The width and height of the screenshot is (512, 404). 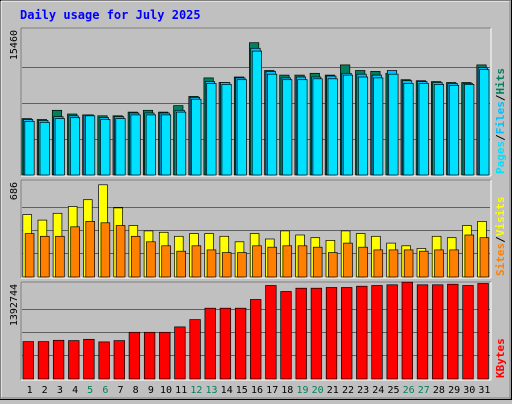 What do you see at coordinates (454, 390) in the screenshot?
I see `x-tick-label-day-29: 29` at bounding box center [454, 390].